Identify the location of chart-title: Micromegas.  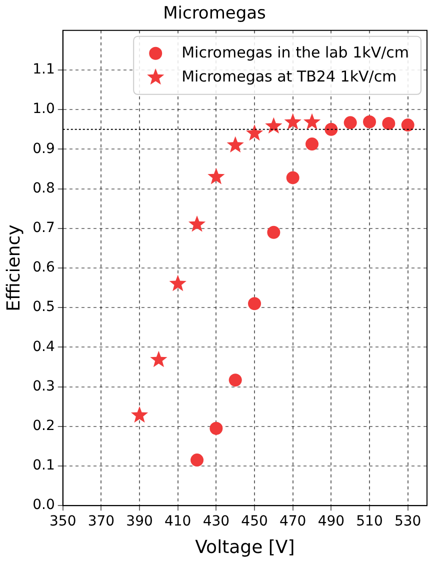
(214, 14).